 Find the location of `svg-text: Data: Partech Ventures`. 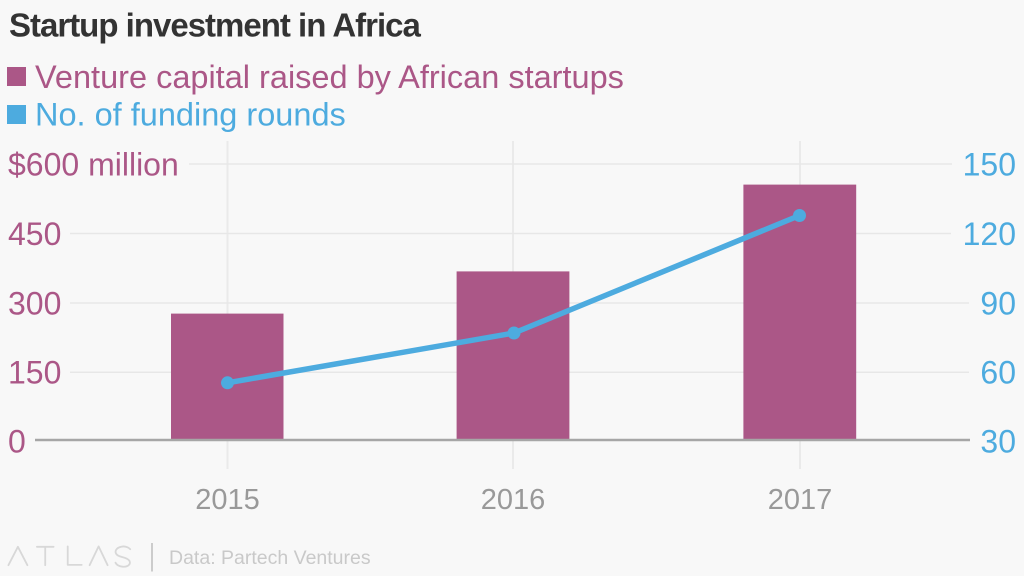

svg-text: Data: Partech Ventures is located at coordinates (270, 558).